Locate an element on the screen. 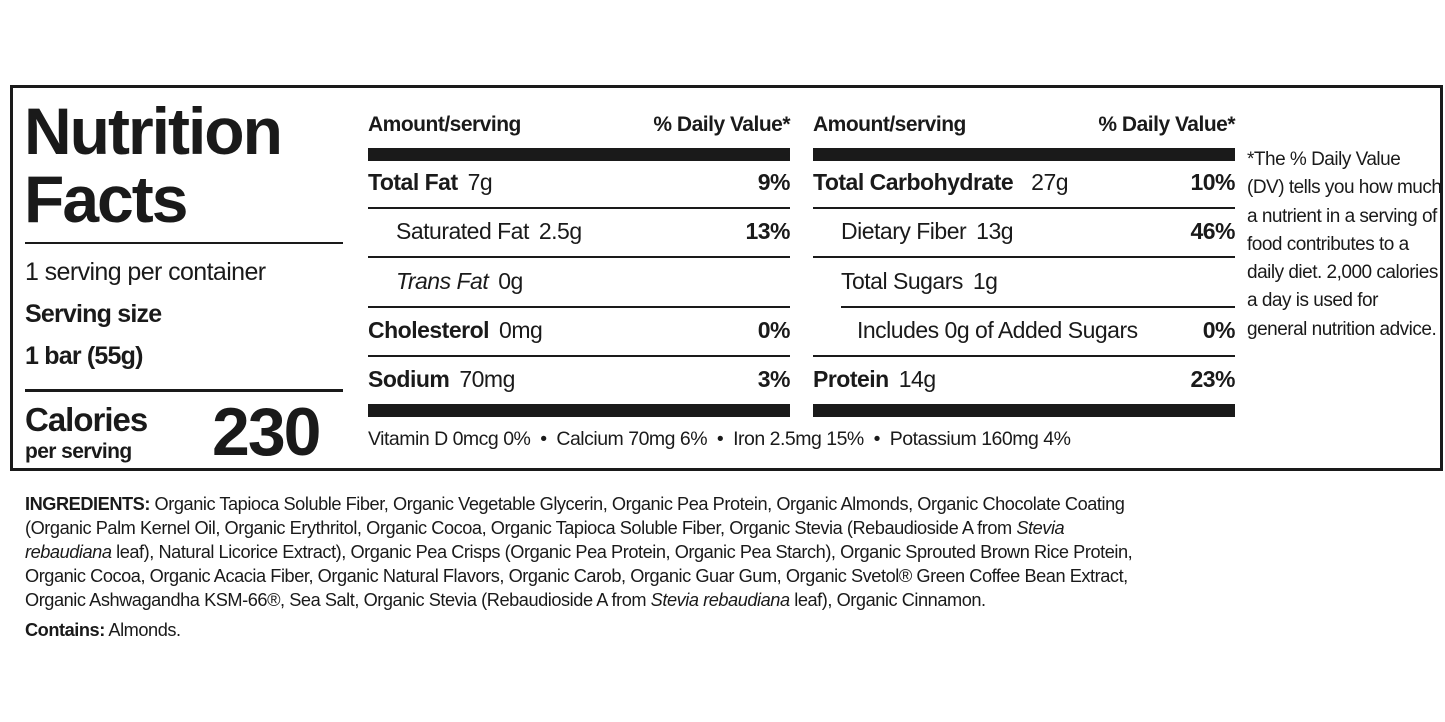 The image size is (1445, 722). row-total-sugars: Total Sugars 1g is located at coordinates (1024, 281).